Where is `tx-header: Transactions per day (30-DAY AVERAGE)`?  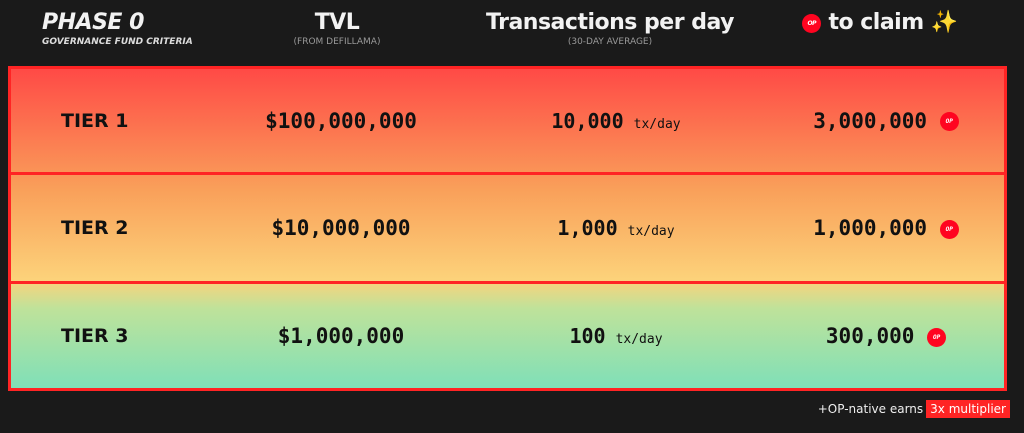
tx-header: Transactions per day (30-DAY AVERAGE) is located at coordinates (610, 28).